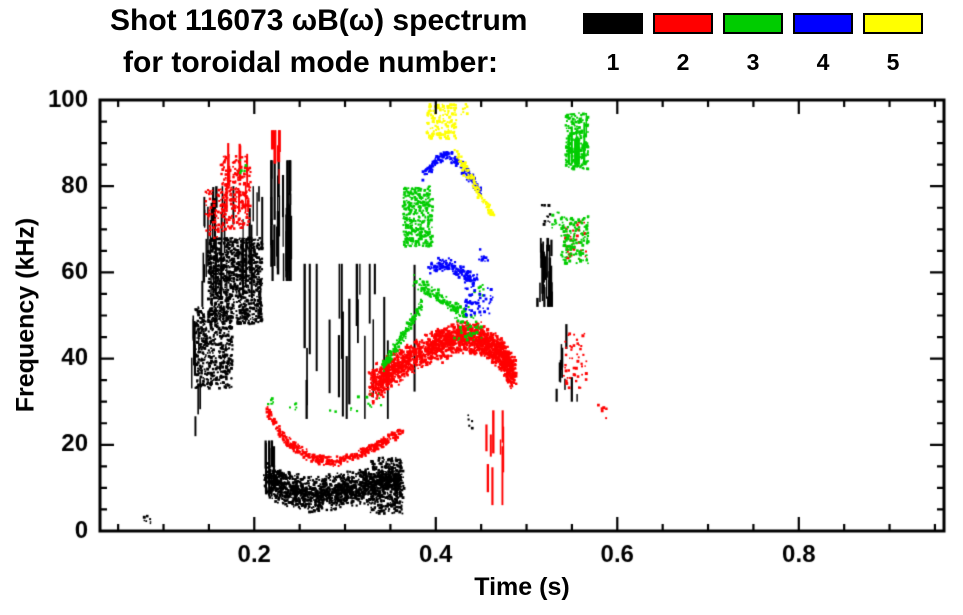 This screenshot has height=615, width=963. What do you see at coordinates (823, 62) in the screenshot?
I see `legend-label-mode-4: 4` at bounding box center [823, 62].